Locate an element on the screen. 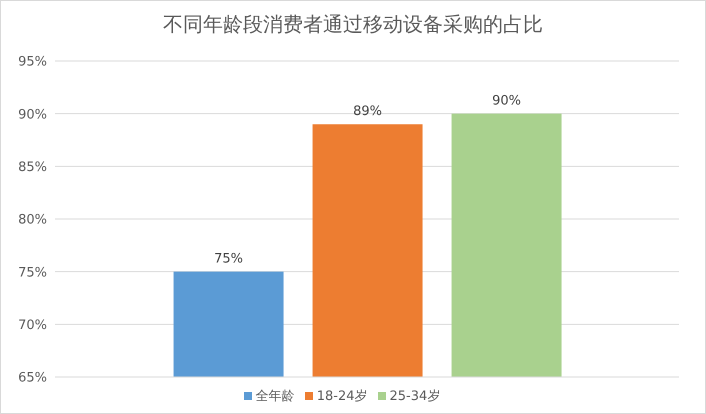 Image resolution: width=706 pixels, height=414 pixels. y-tick-label: 80% is located at coordinates (32, 220).